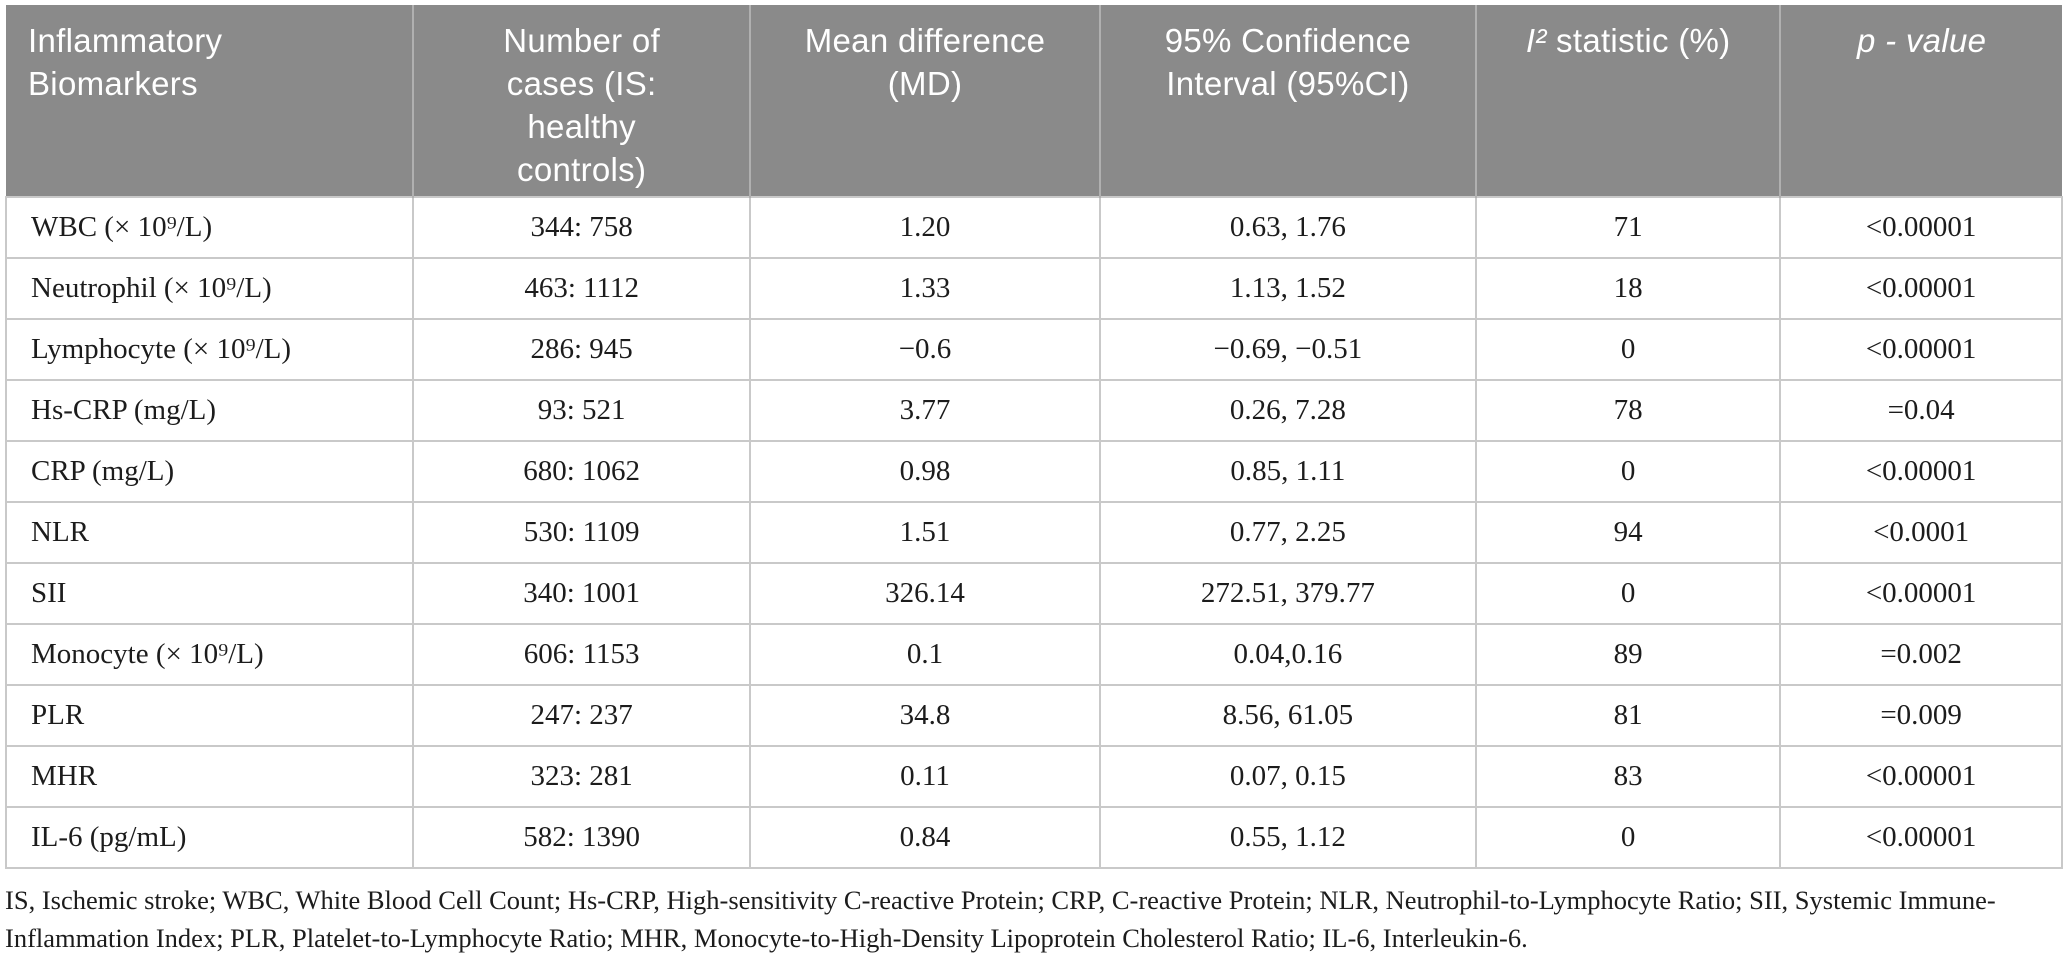 The width and height of the screenshot is (2068, 963). Describe the element at coordinates (1628, 410) in the screenshot. I see `i2-statistic-cell: 78` at that location.